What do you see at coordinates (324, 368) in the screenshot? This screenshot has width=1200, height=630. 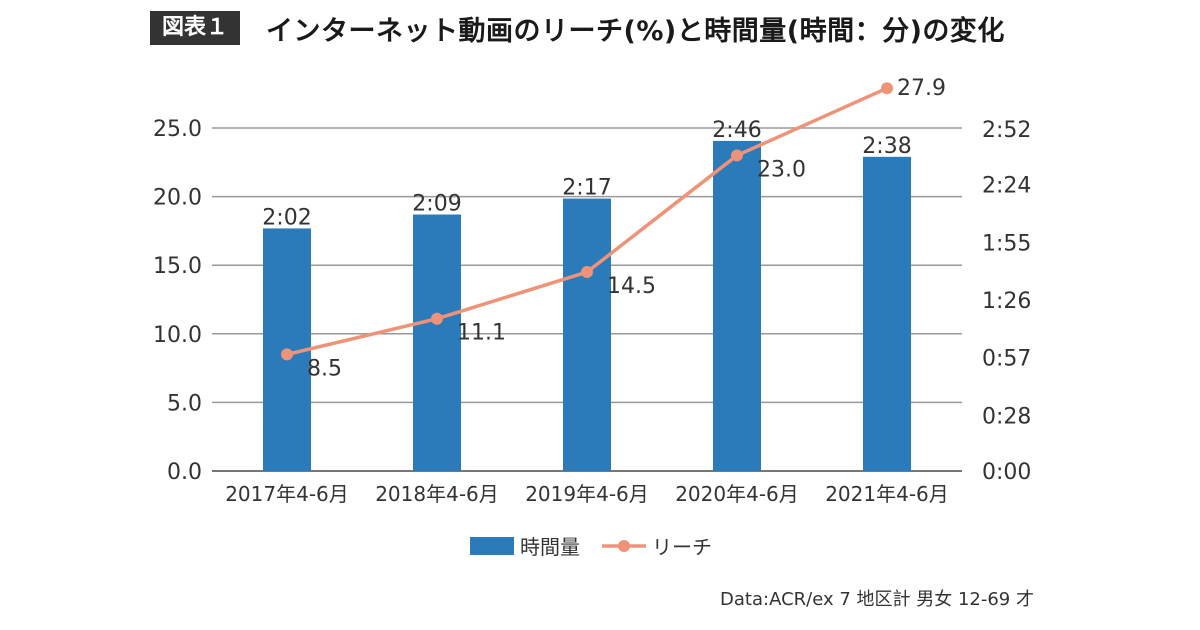 I see `reach-data-label: 8.5` at bounding box center [324, 368].